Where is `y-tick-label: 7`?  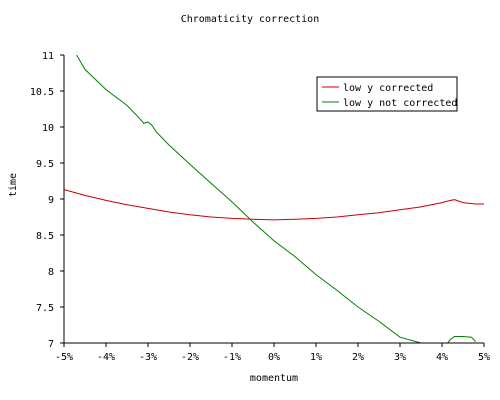
y-tick-label: 7 is located at coordinates (51, 344).